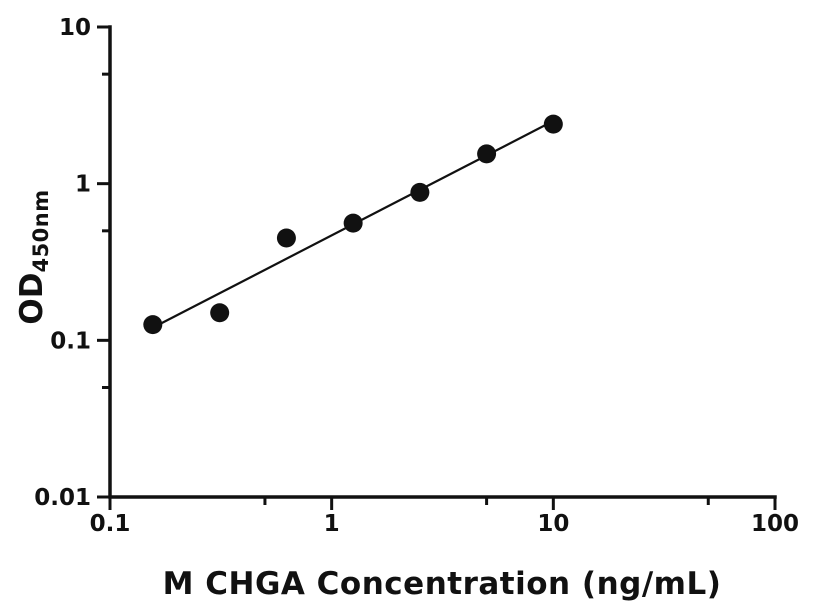 The image size is (816, 612). I want to click on y-tick-label: 1, so click(83, 185).